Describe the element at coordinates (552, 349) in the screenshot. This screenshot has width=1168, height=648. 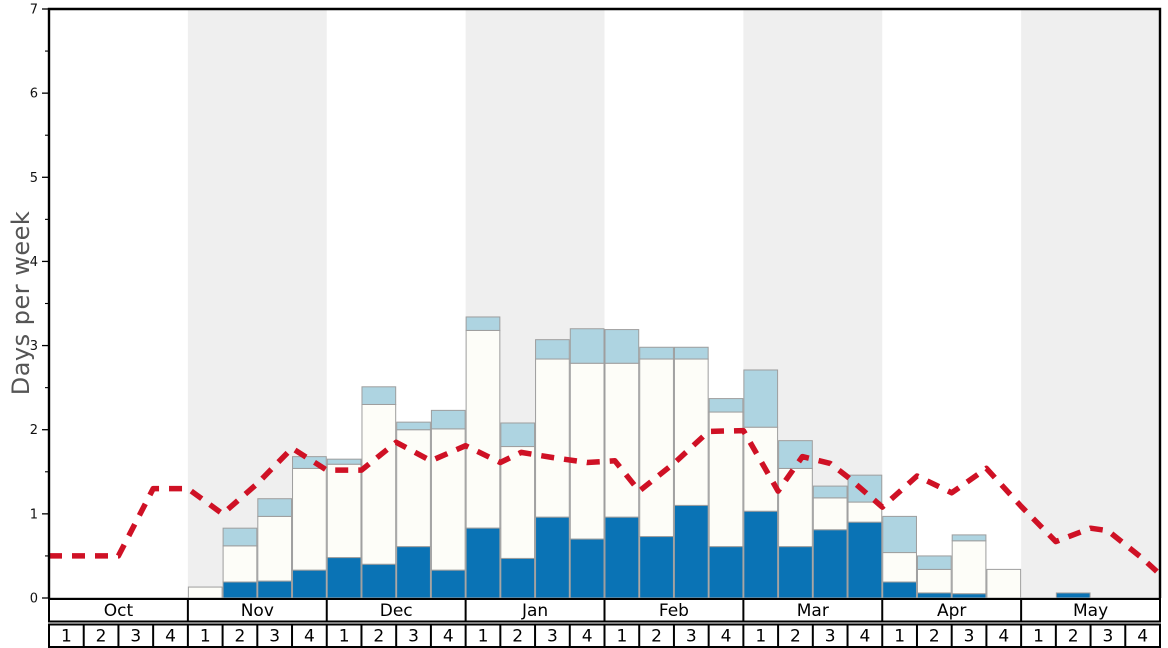
I see `bar-segment-light-blue-jan-w3` at that location.